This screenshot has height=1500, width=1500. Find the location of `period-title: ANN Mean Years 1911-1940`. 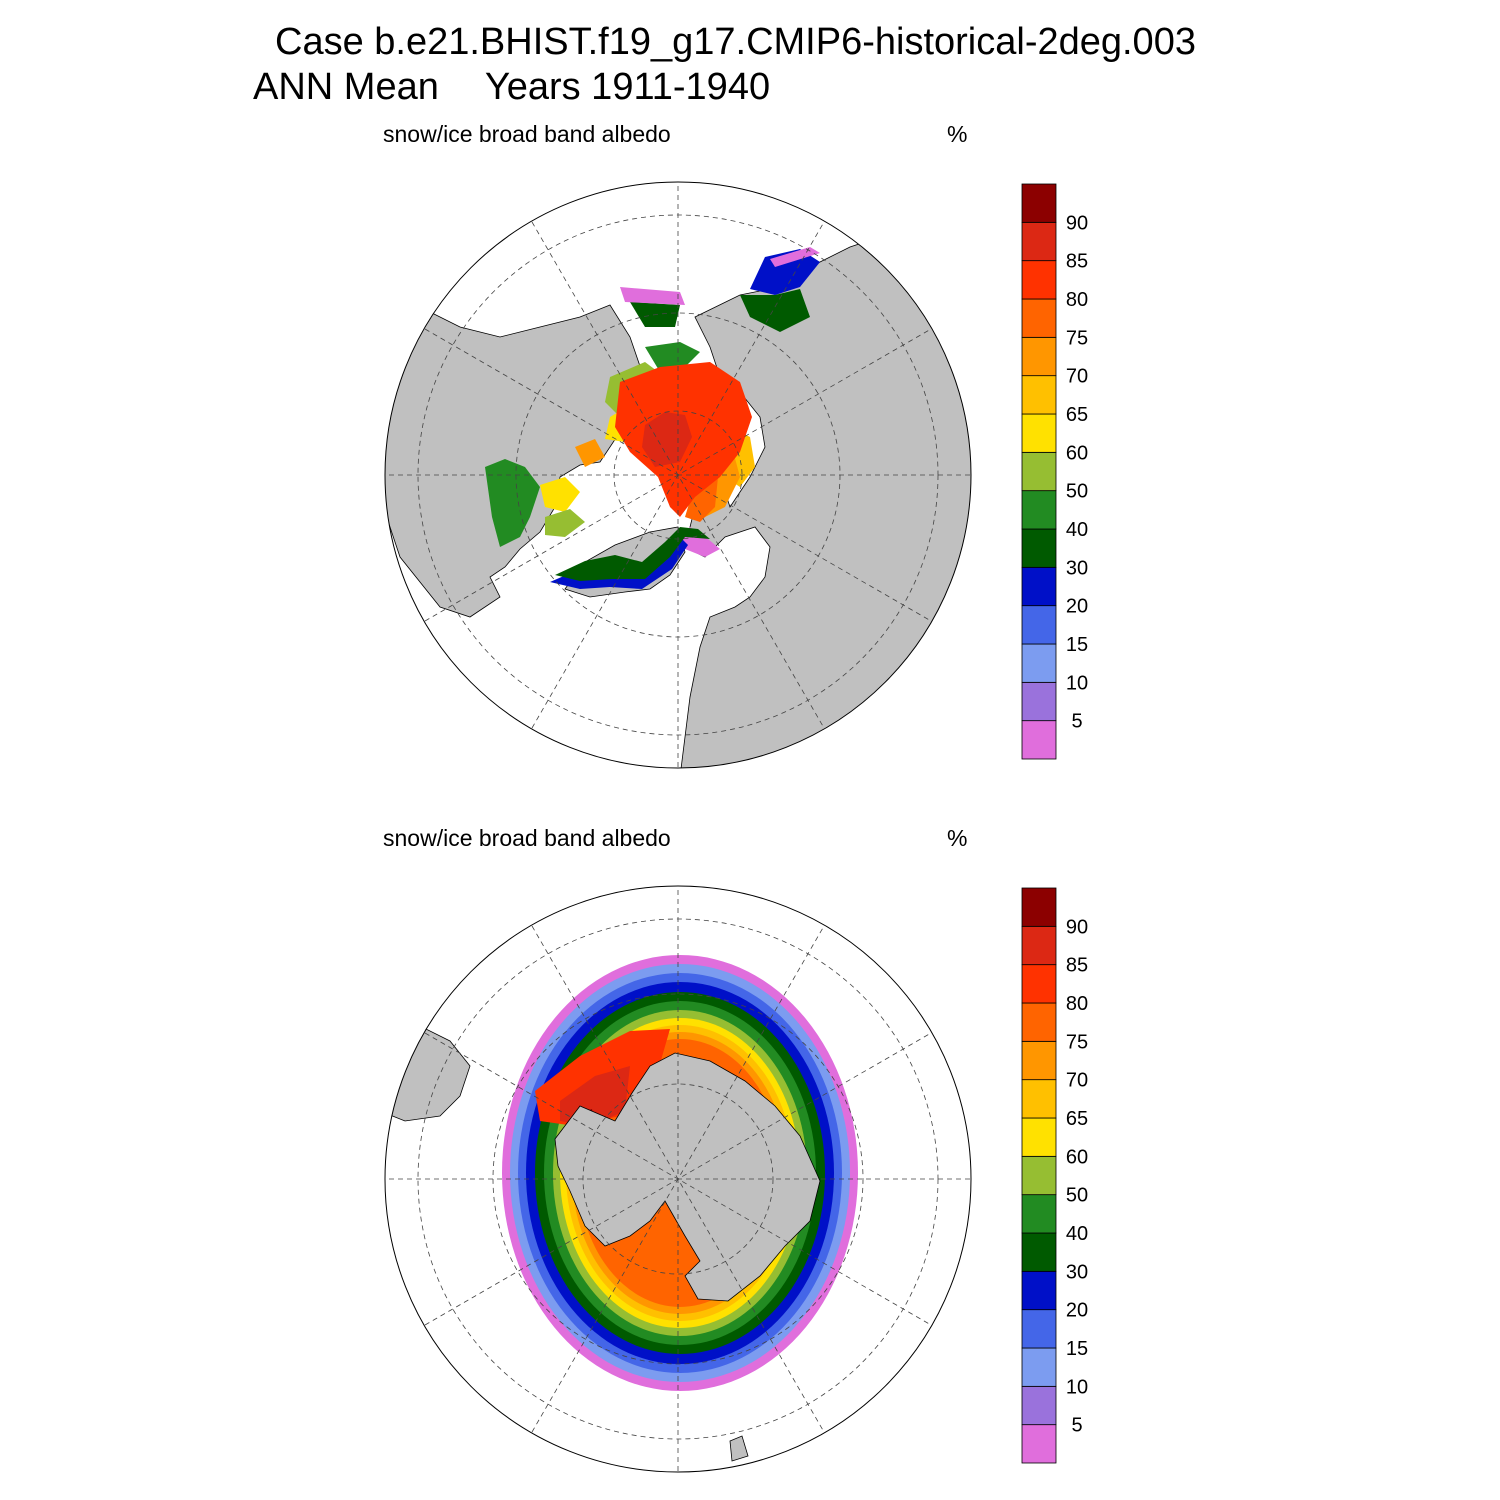

period-title: ANN Mean Years 1911-1940 is located at coordinates (511, 87).